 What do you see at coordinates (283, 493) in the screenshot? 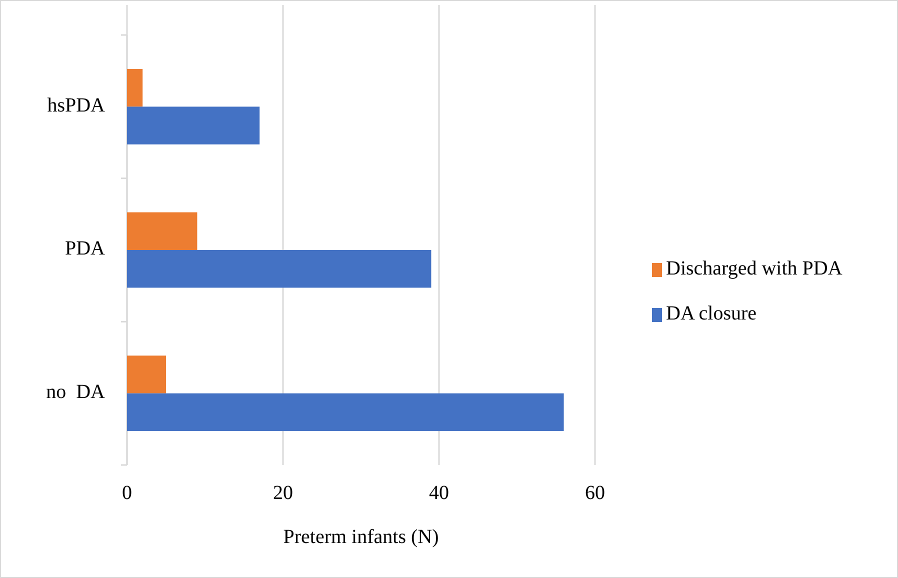
I see `x-tick-label: 20` at bounding box center [283, 493].